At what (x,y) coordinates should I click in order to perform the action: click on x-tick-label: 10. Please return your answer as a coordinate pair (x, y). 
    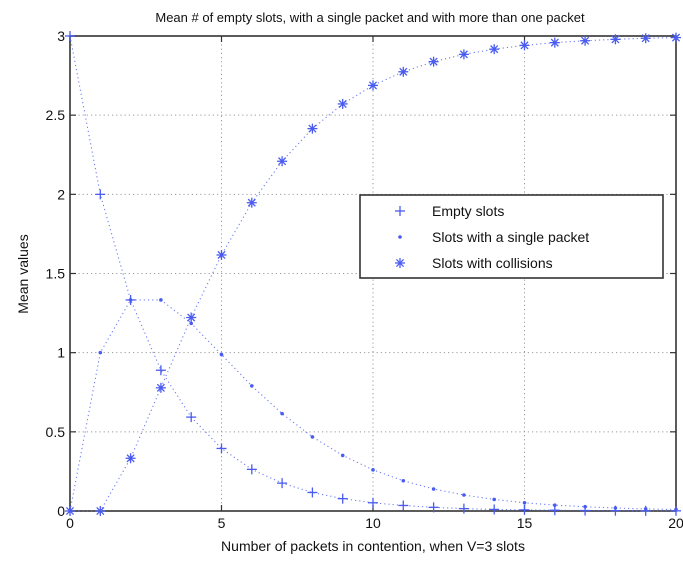
    Looking at the image, I should click on (373, 523).